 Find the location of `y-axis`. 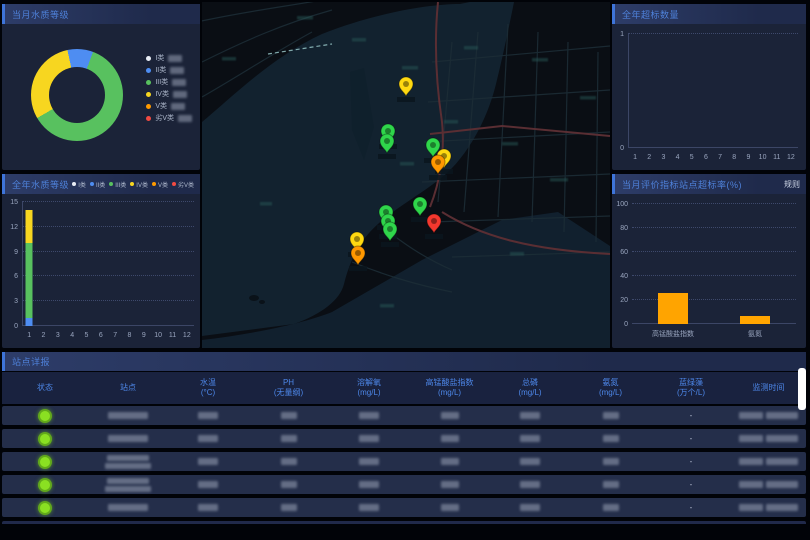

y-axis is located at coordinates (22, 264).